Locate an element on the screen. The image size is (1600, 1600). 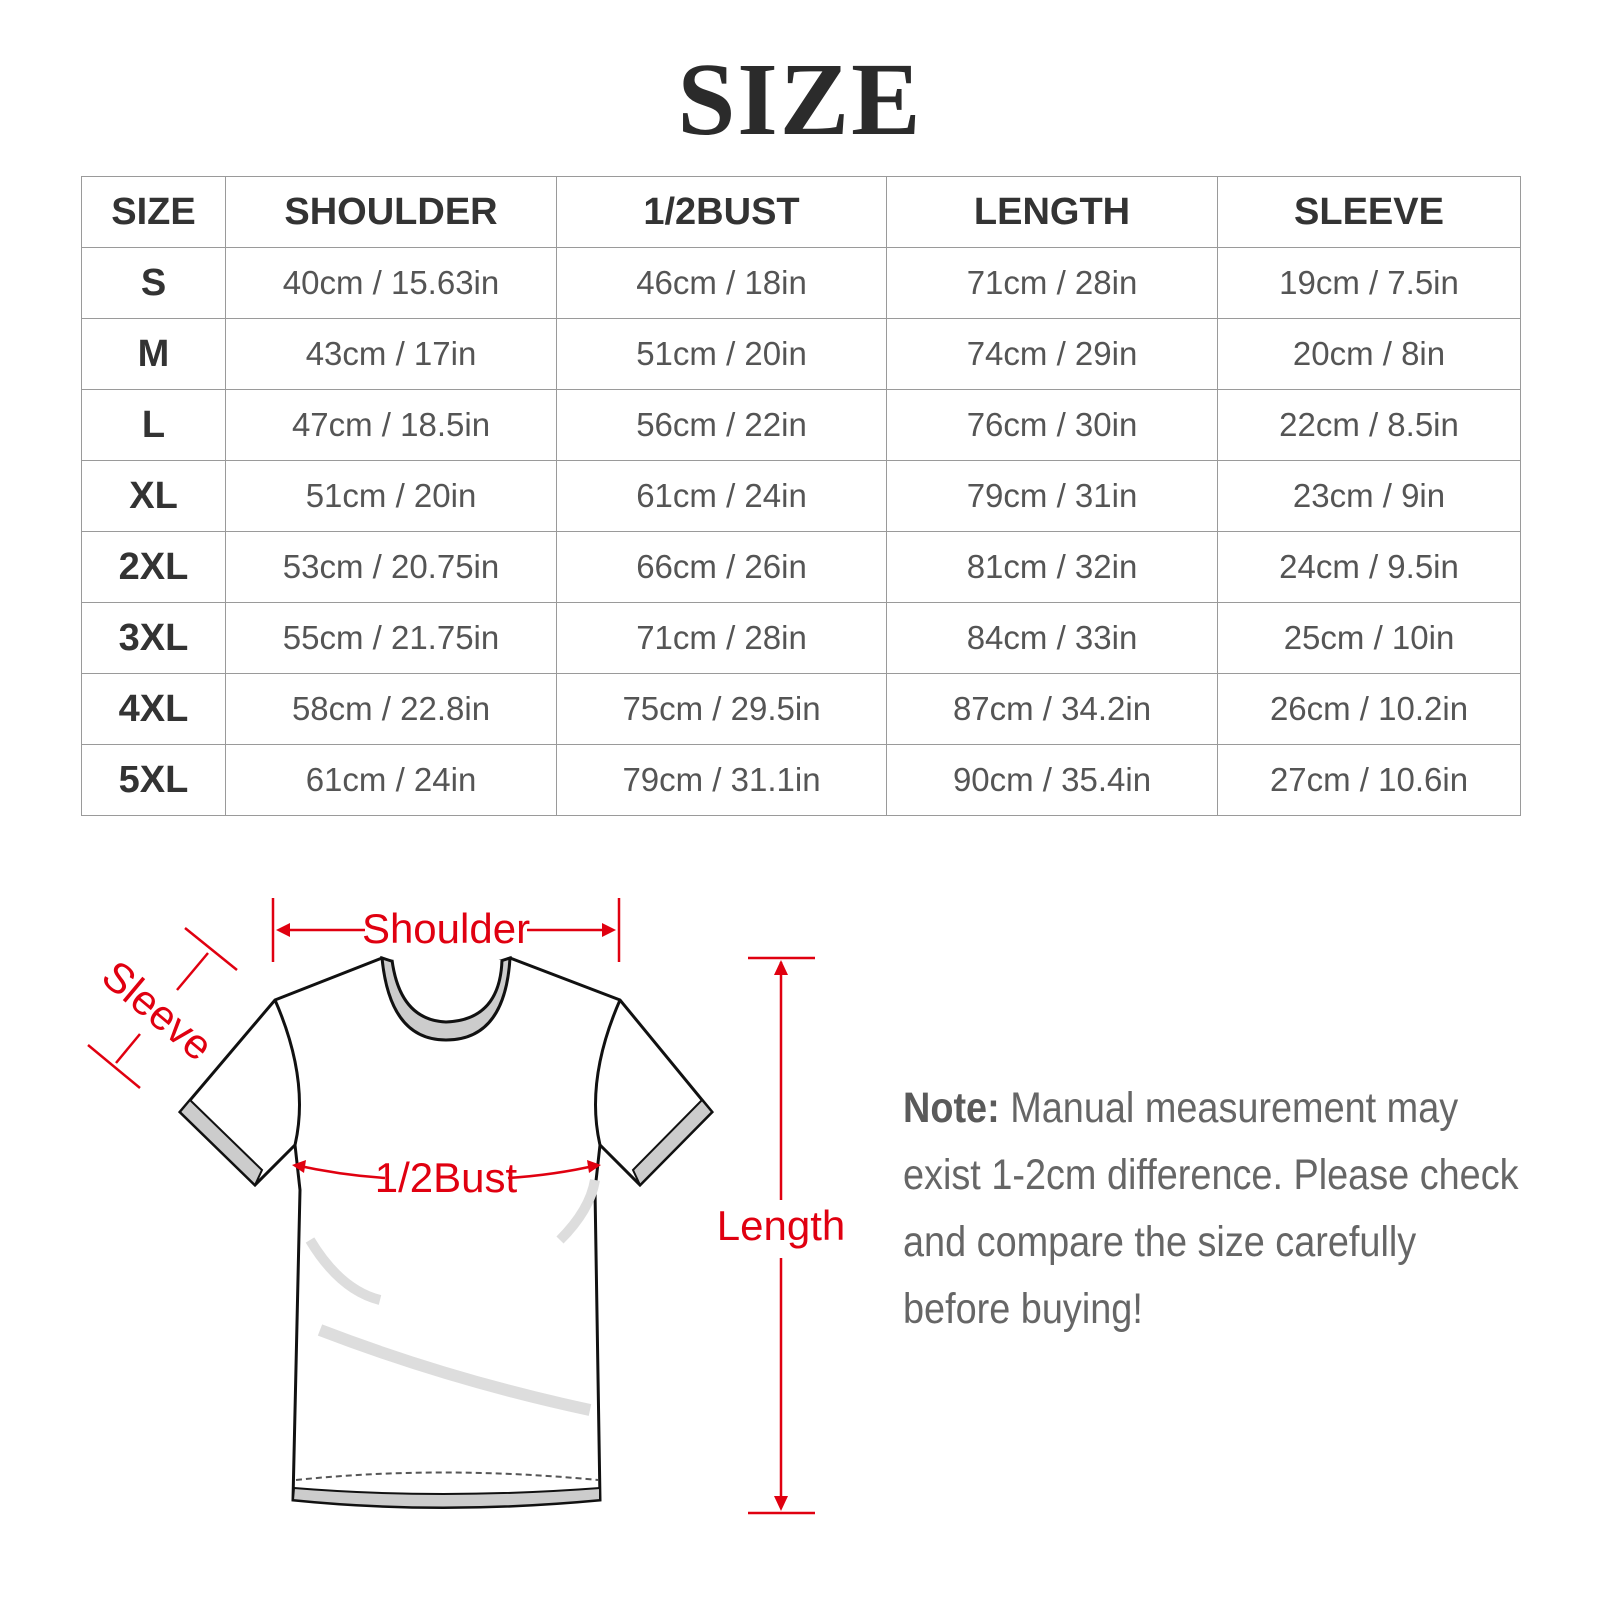
cell-bust: 46cm / 18in is located at coordinates (721, 283).